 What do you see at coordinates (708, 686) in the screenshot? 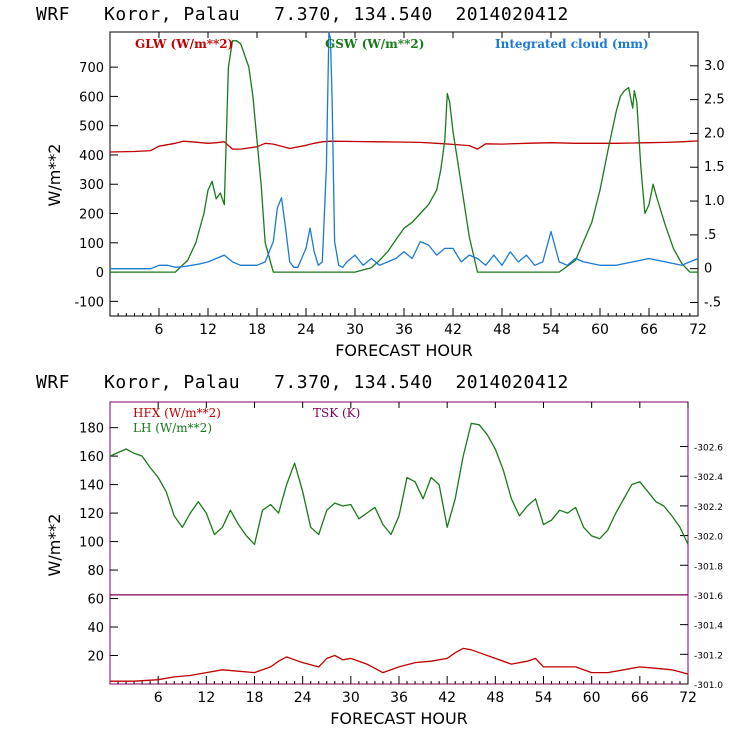
I see `chart-2-y2-tick-label: -301.0` at bounding box center [708, 686].